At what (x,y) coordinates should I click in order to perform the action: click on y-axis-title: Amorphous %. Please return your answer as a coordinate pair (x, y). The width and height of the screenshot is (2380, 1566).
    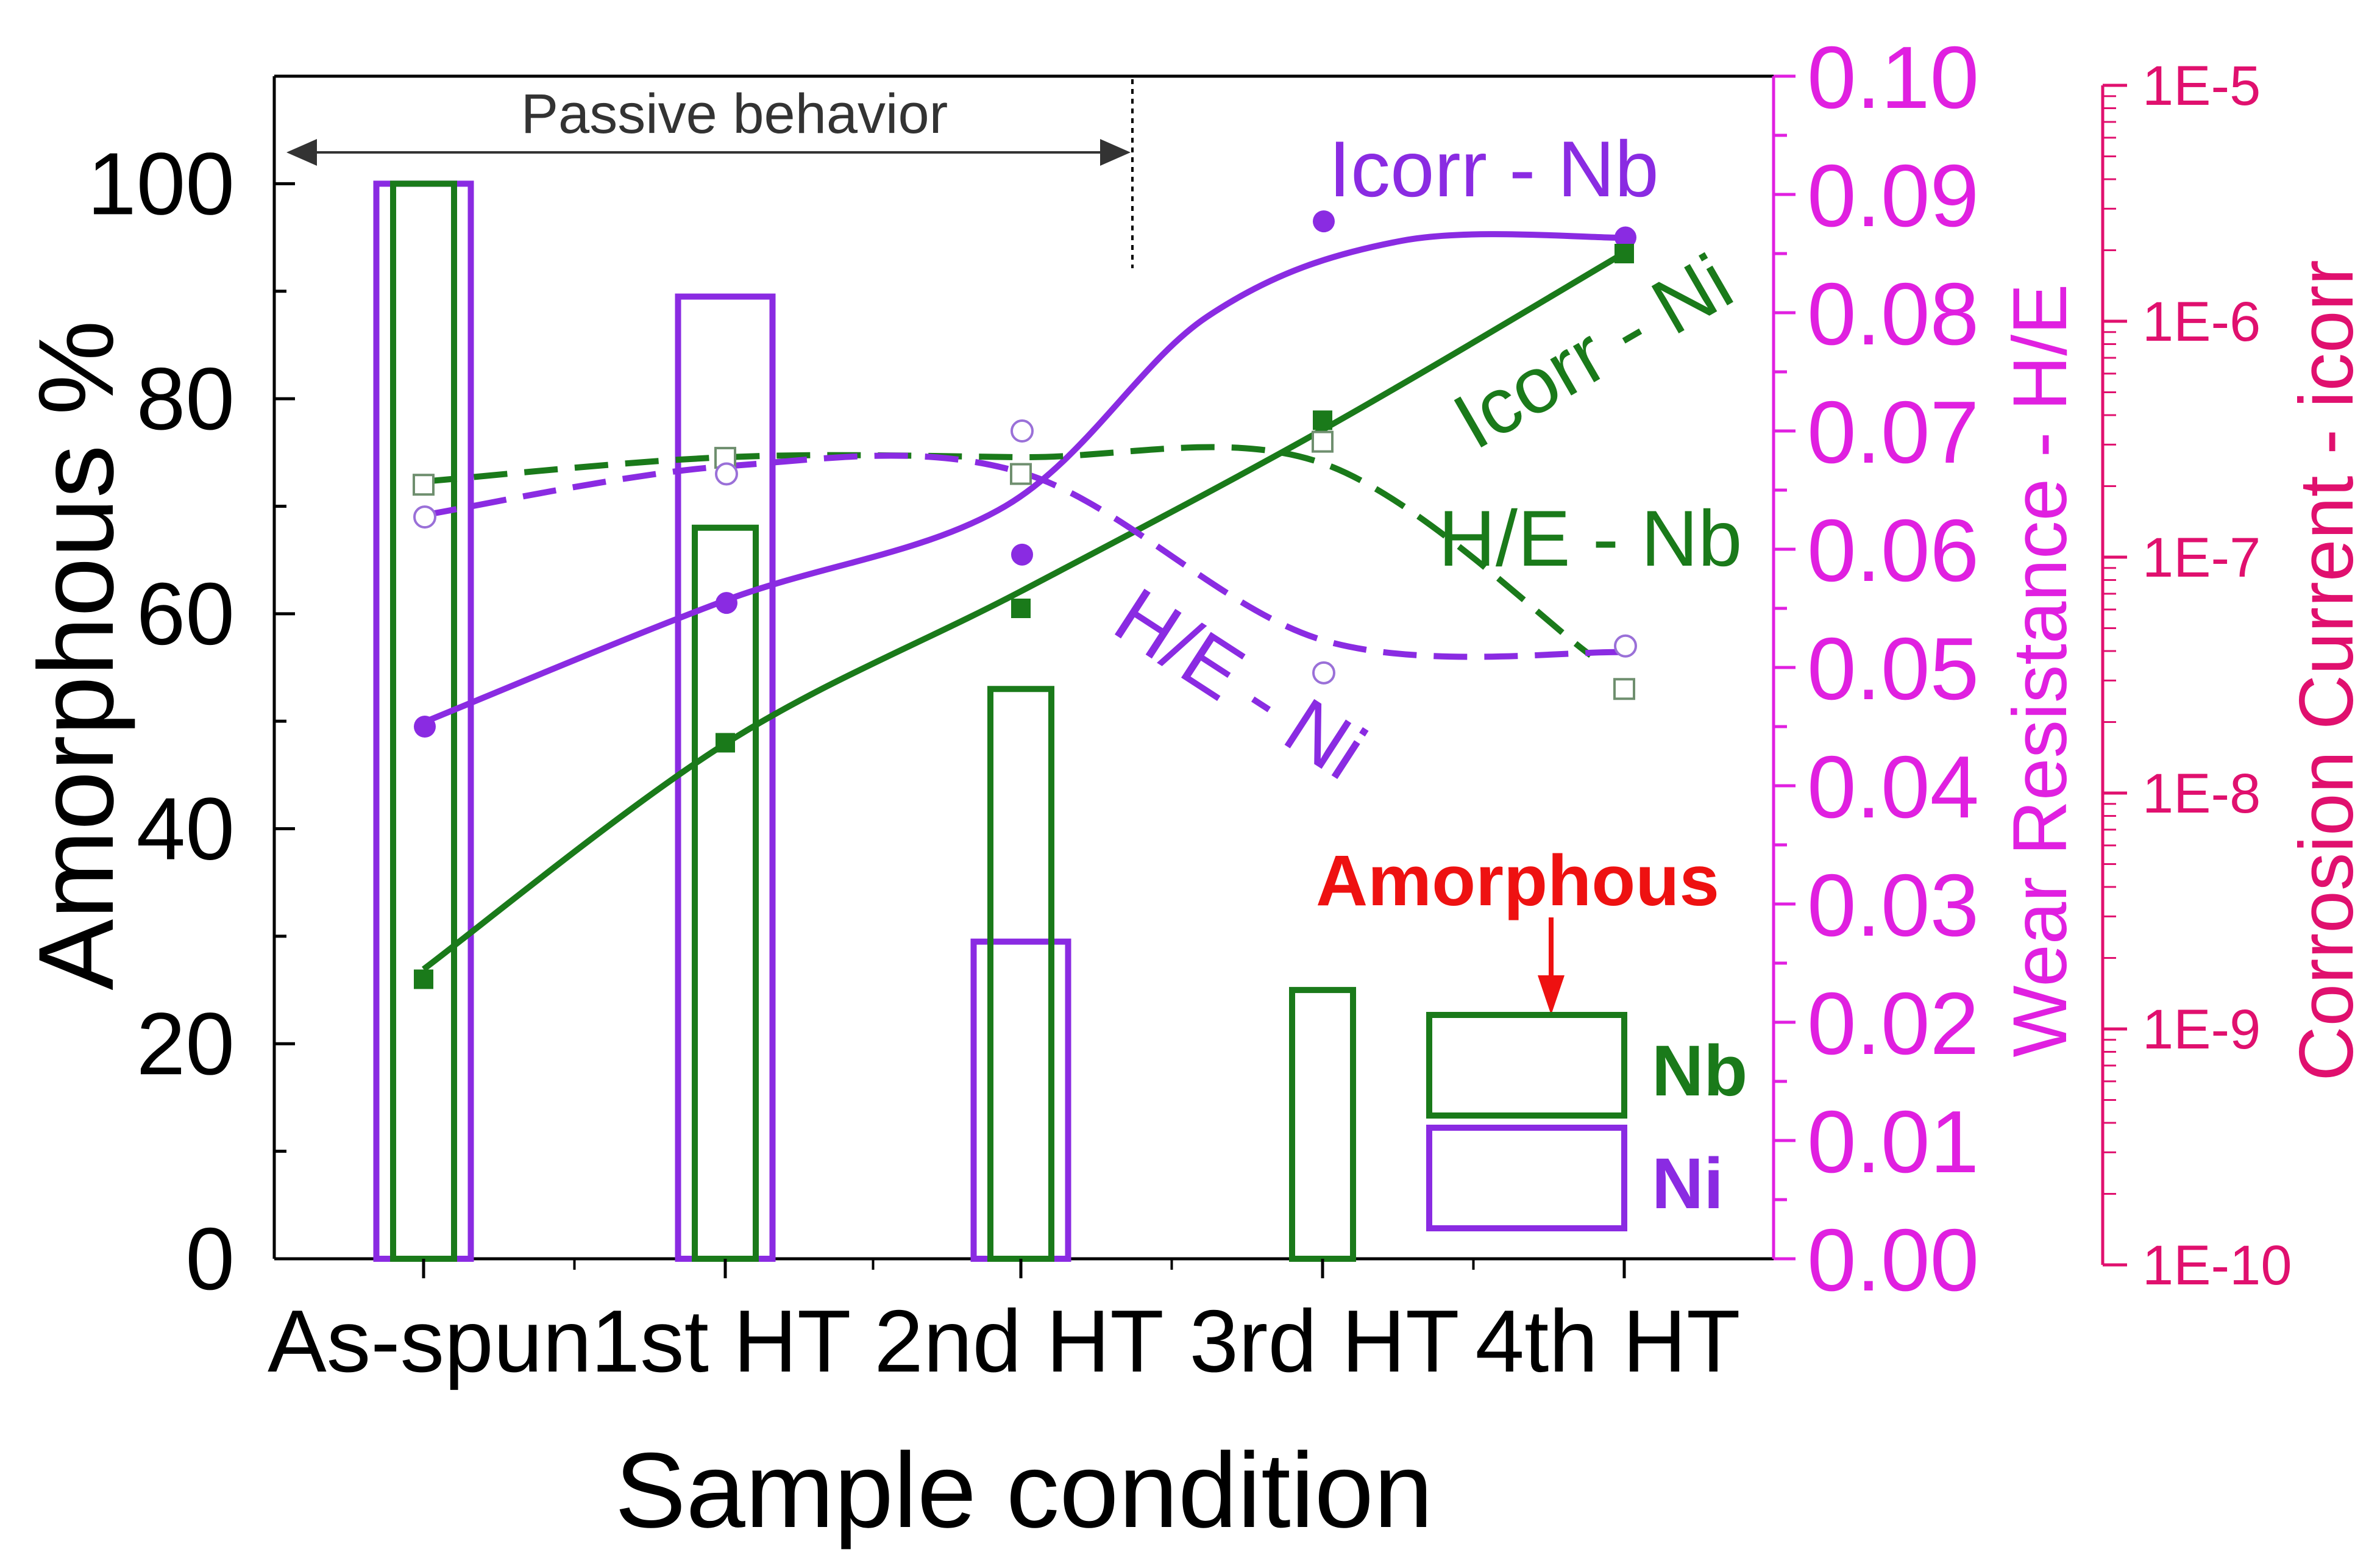
    Looking at the image, I should click on (76, 655).